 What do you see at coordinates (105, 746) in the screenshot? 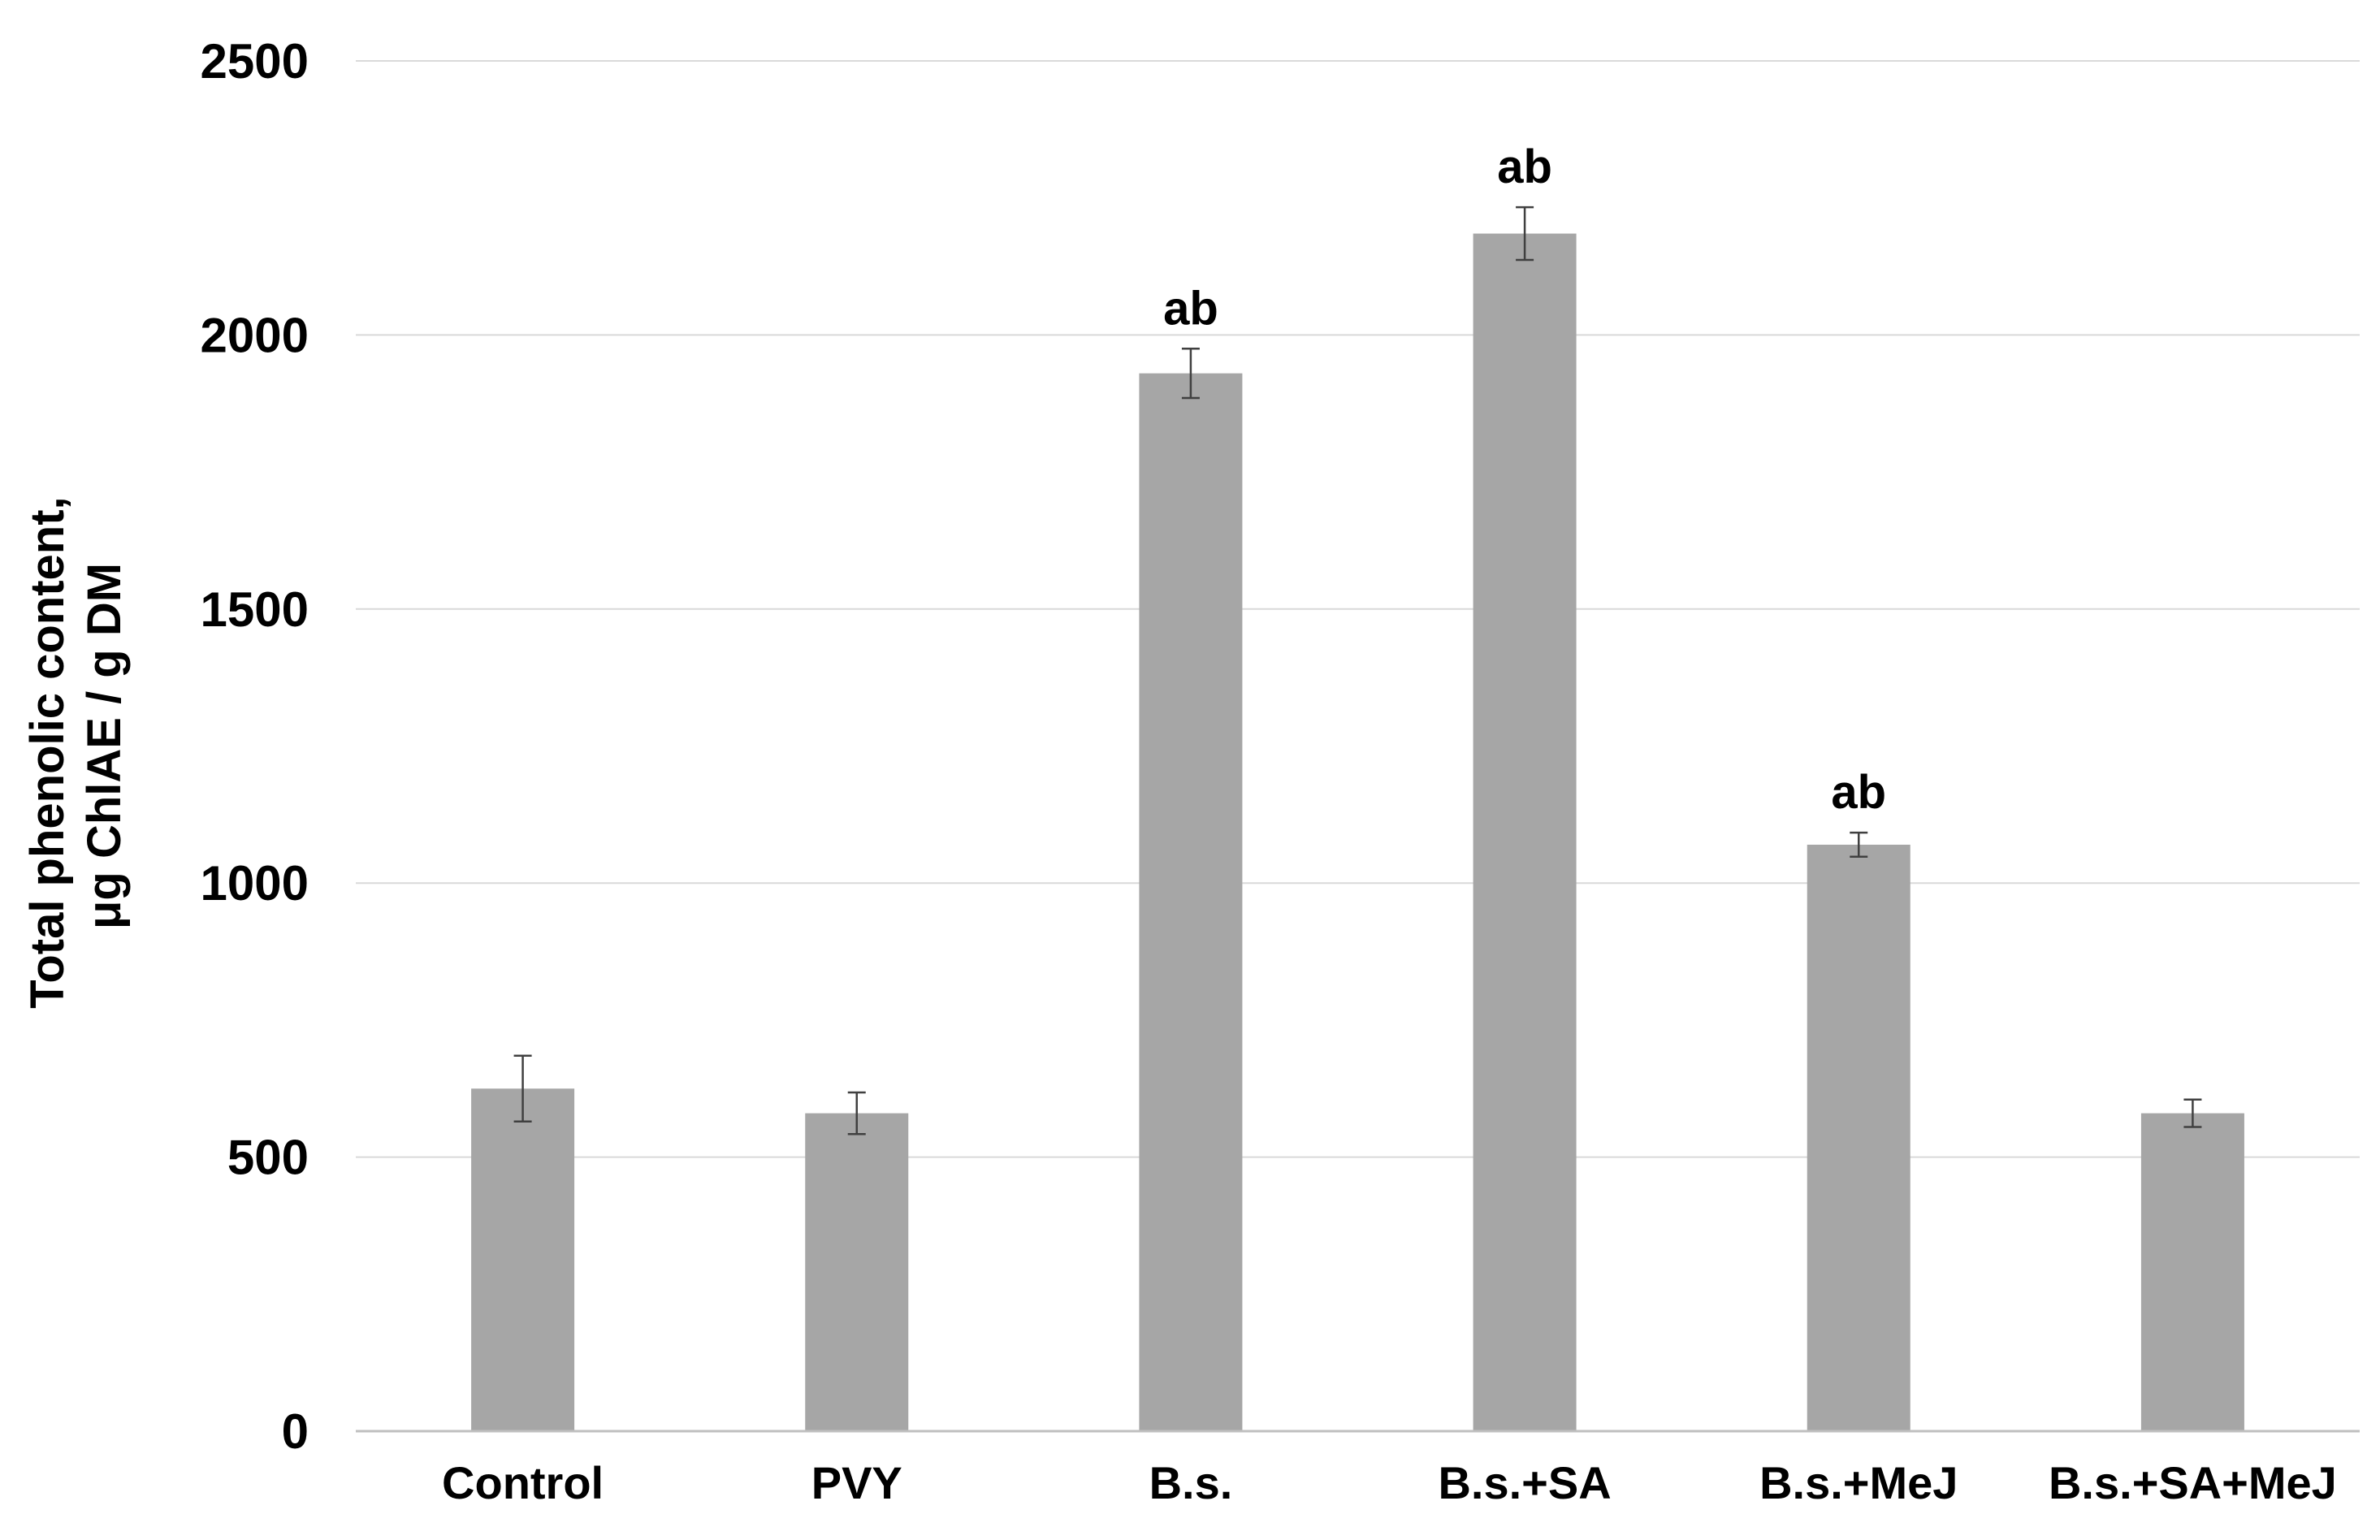
I see `y-axis-title-line-2: μg ChlAE / g DM` at bounding box center [105, 746].